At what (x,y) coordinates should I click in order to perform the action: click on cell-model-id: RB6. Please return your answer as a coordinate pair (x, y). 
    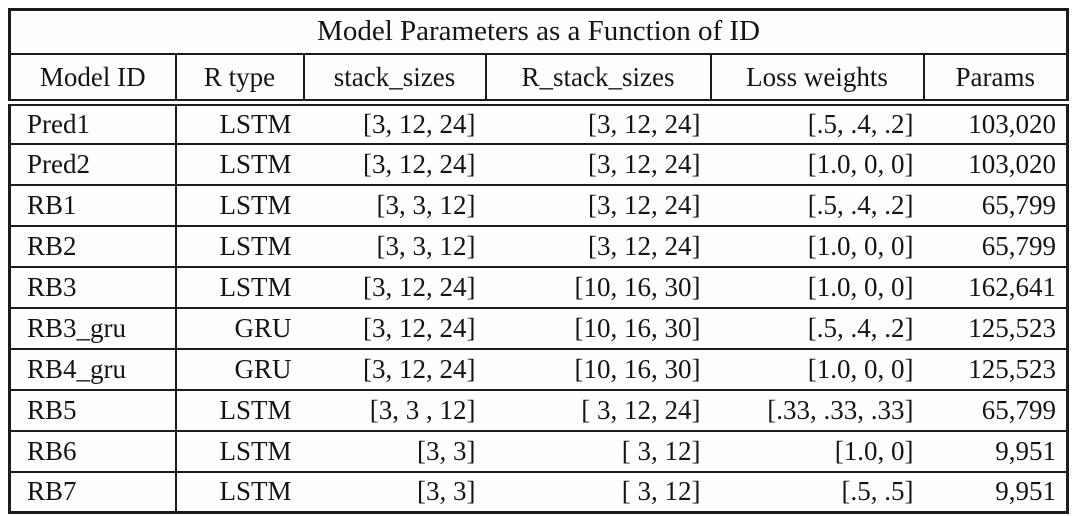
    Looking at the image, I should click on (93, 450).